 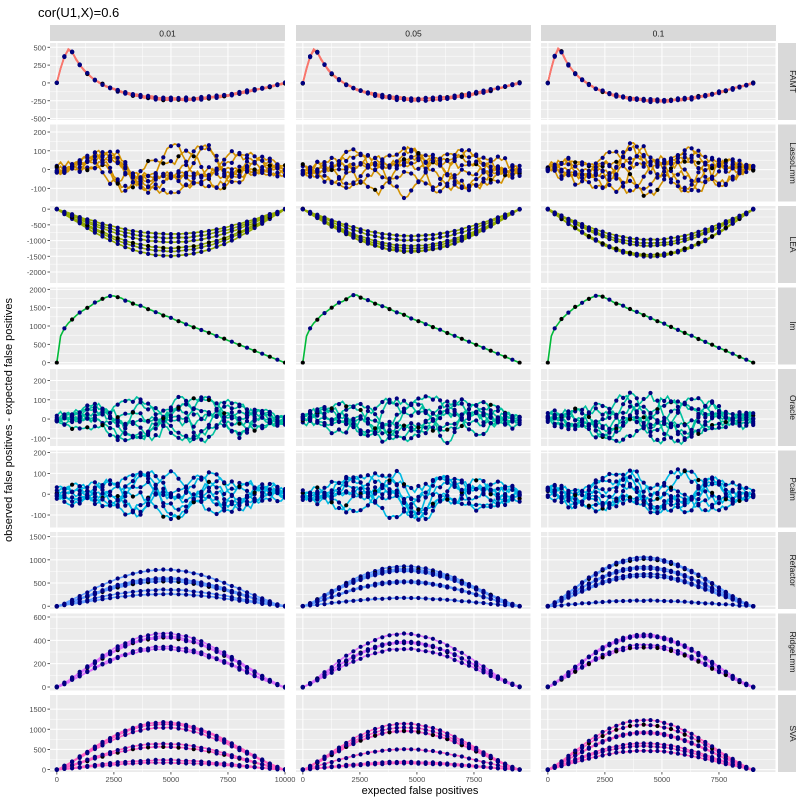 What do you see at coordinates (650, 329) in the screenshot?
I see `series-lines` at bounding box center [650, 329].